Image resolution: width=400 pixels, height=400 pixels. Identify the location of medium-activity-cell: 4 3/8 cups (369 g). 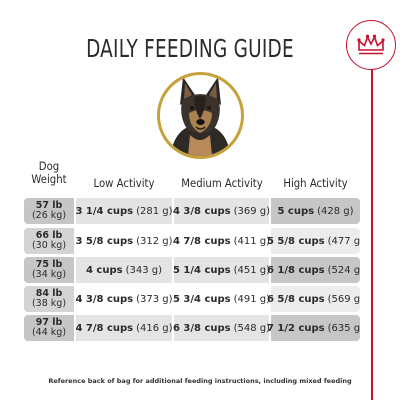
(221, 211).